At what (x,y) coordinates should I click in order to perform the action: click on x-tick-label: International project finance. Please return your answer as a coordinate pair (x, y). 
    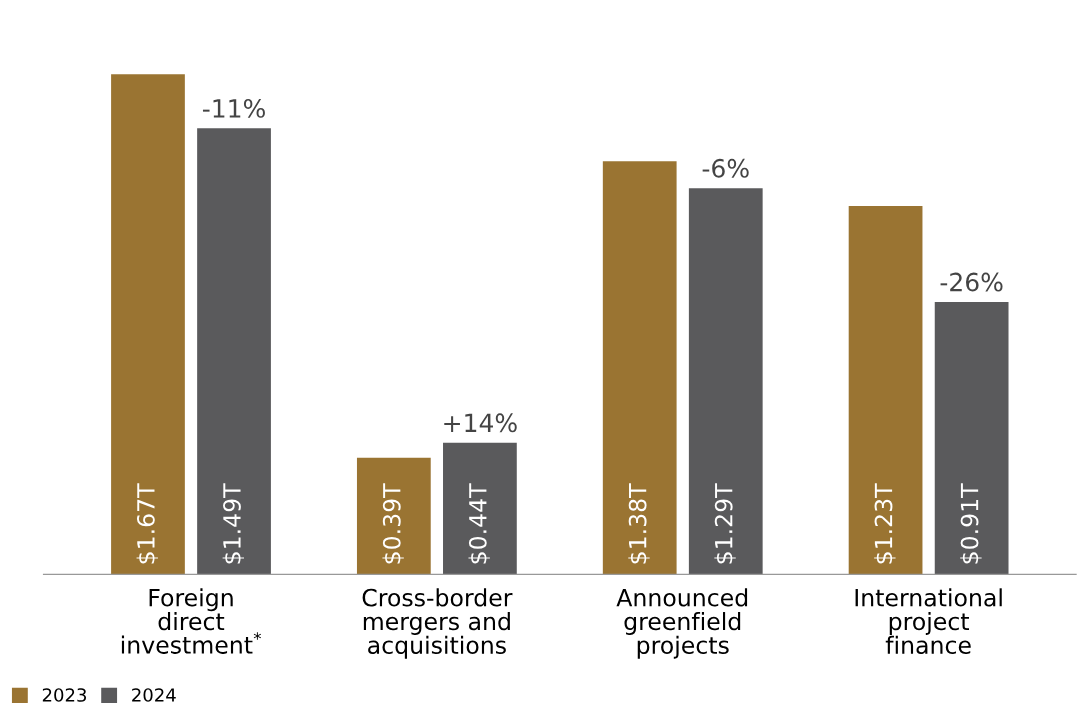
    Looking at the image, I should click on (928, 621).